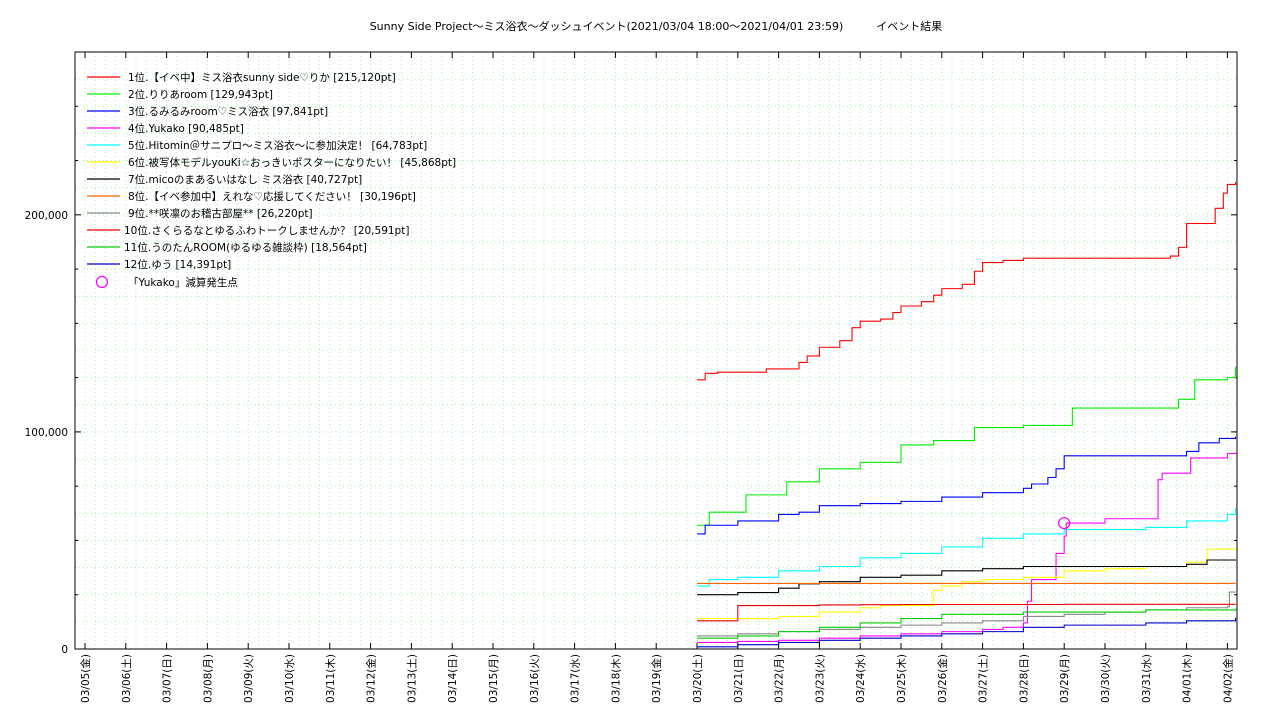 Image resolution: width=1280 pixels, height=720 pixels. Describe the element at coordinates (266, 230) in the screenshot. I see `legend-label-10: 10位.さくらるなとゆるふわトークしませんか？ [20,591pt]` at that location.